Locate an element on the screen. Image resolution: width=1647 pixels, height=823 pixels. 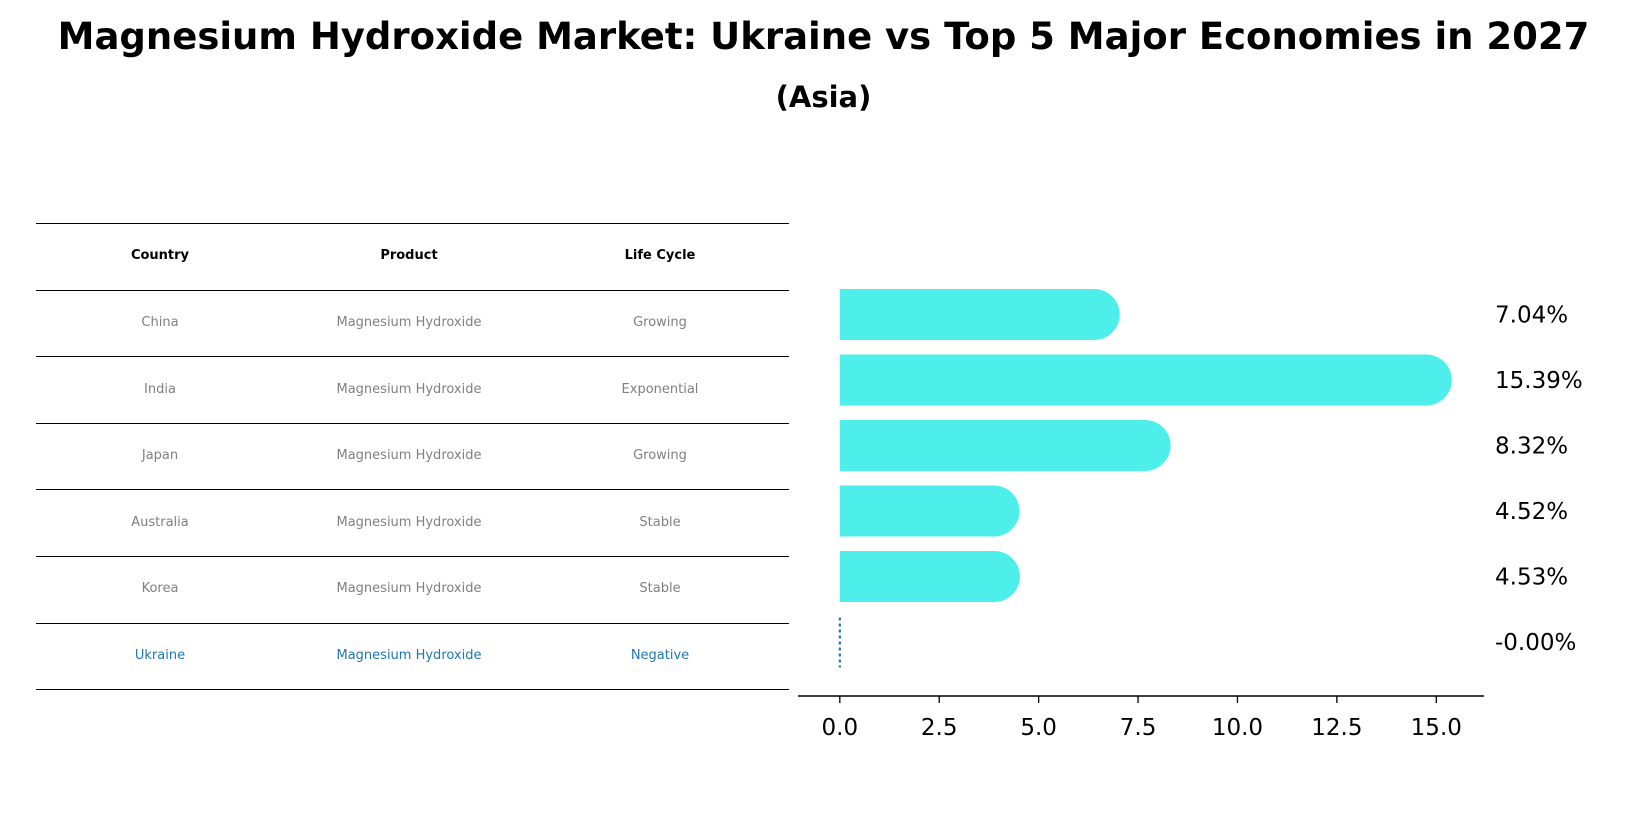
table-cell-country: China is located at coordinates (160, 322).